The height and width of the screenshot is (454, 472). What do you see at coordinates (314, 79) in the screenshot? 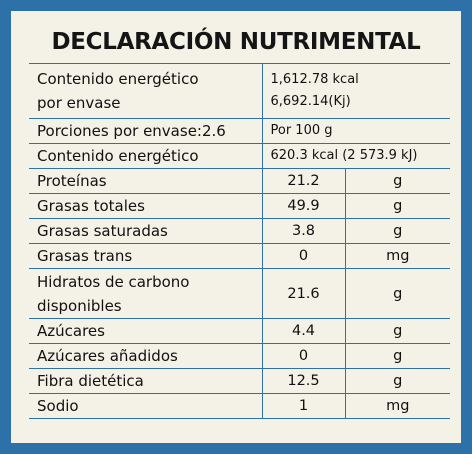
I see `energy-pack-kcal: 1,612.78 kcal` at bounding box center [314, 79].